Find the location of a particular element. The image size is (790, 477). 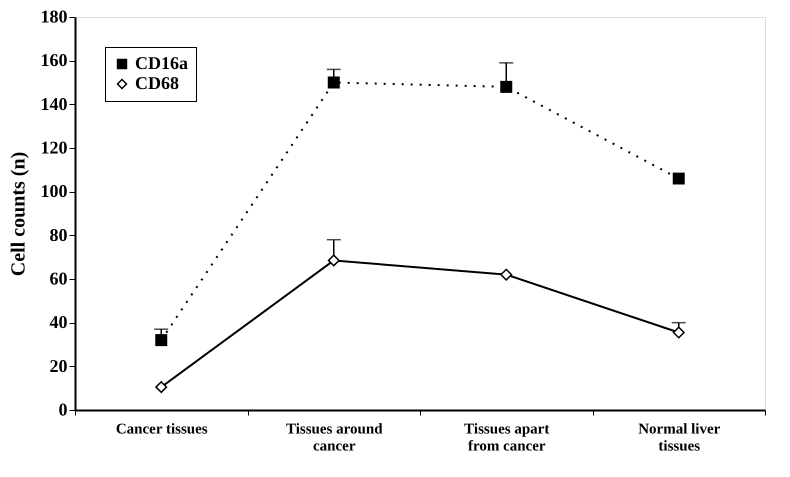

x-tick-label: Tissues around cancer is located at coordinates (335, 438).